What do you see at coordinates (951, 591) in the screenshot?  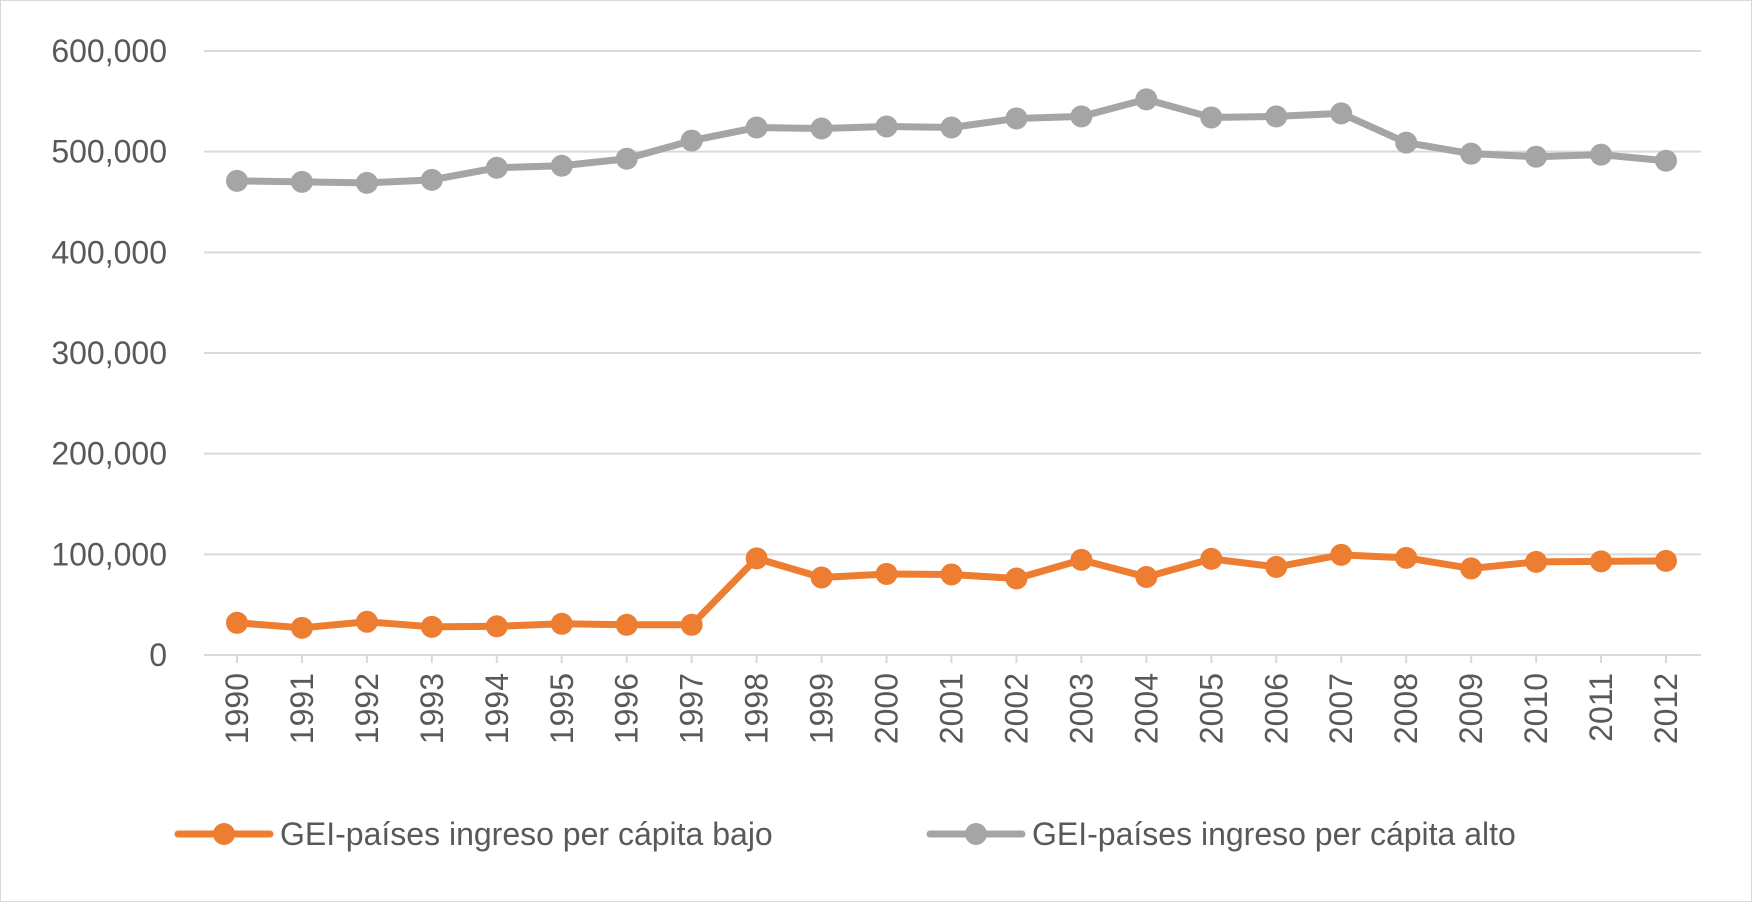 I see `series-bajo` at bounding box center [951, 591].